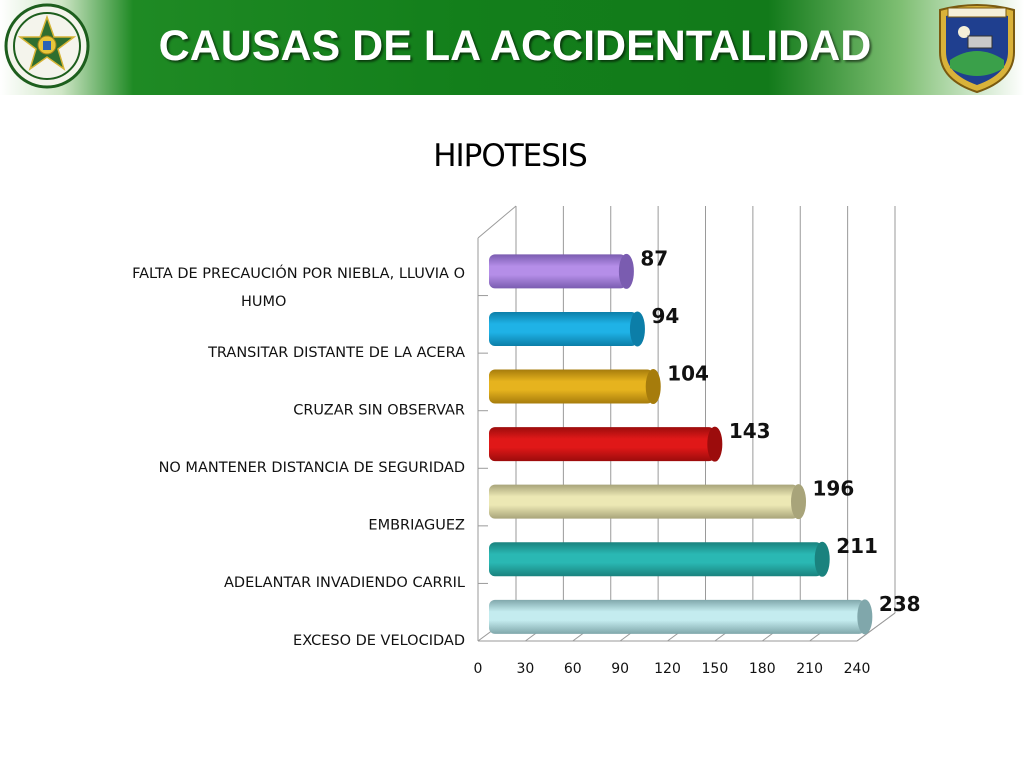 This screenshot has height=768, width=1024. What do you see at coordinates (762, 669) in the screenshot?
I see `x-tick-label: 180` at bounding box center [762, 669].